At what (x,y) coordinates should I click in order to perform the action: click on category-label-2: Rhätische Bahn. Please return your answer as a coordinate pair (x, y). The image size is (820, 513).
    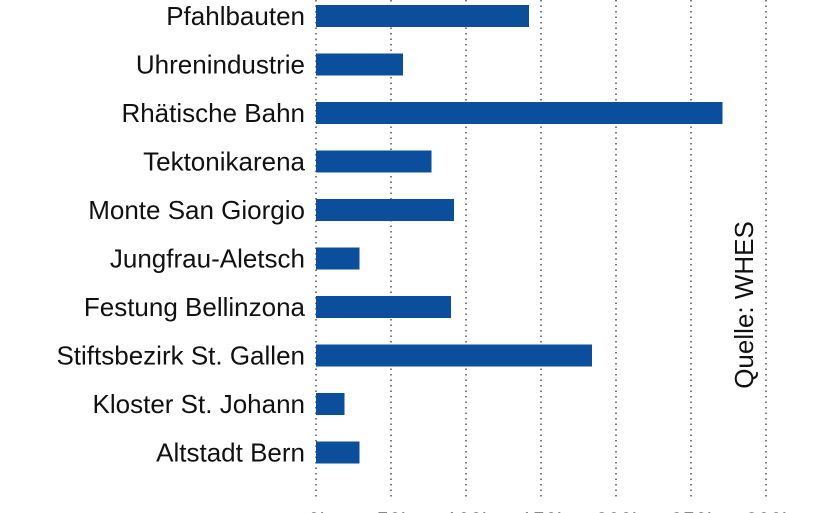
    Looking at the image, I should click on (213, 113).